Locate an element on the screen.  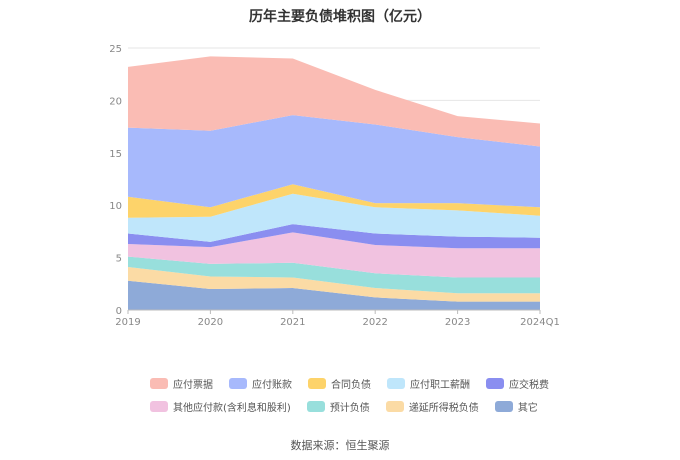
legend-item: 应付票据 is located at coordinates (181, 383).